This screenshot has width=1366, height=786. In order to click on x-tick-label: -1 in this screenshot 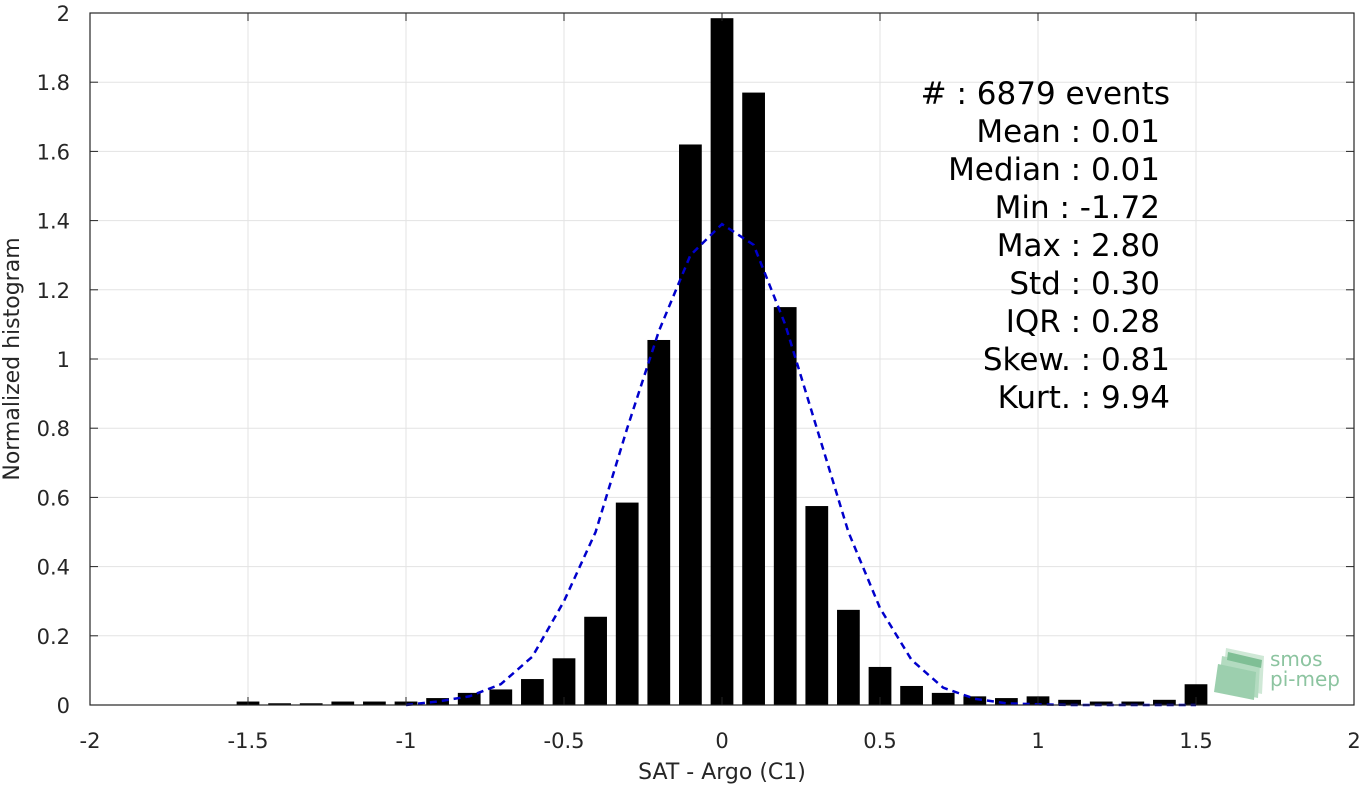, I will do `click(406, 741)`.